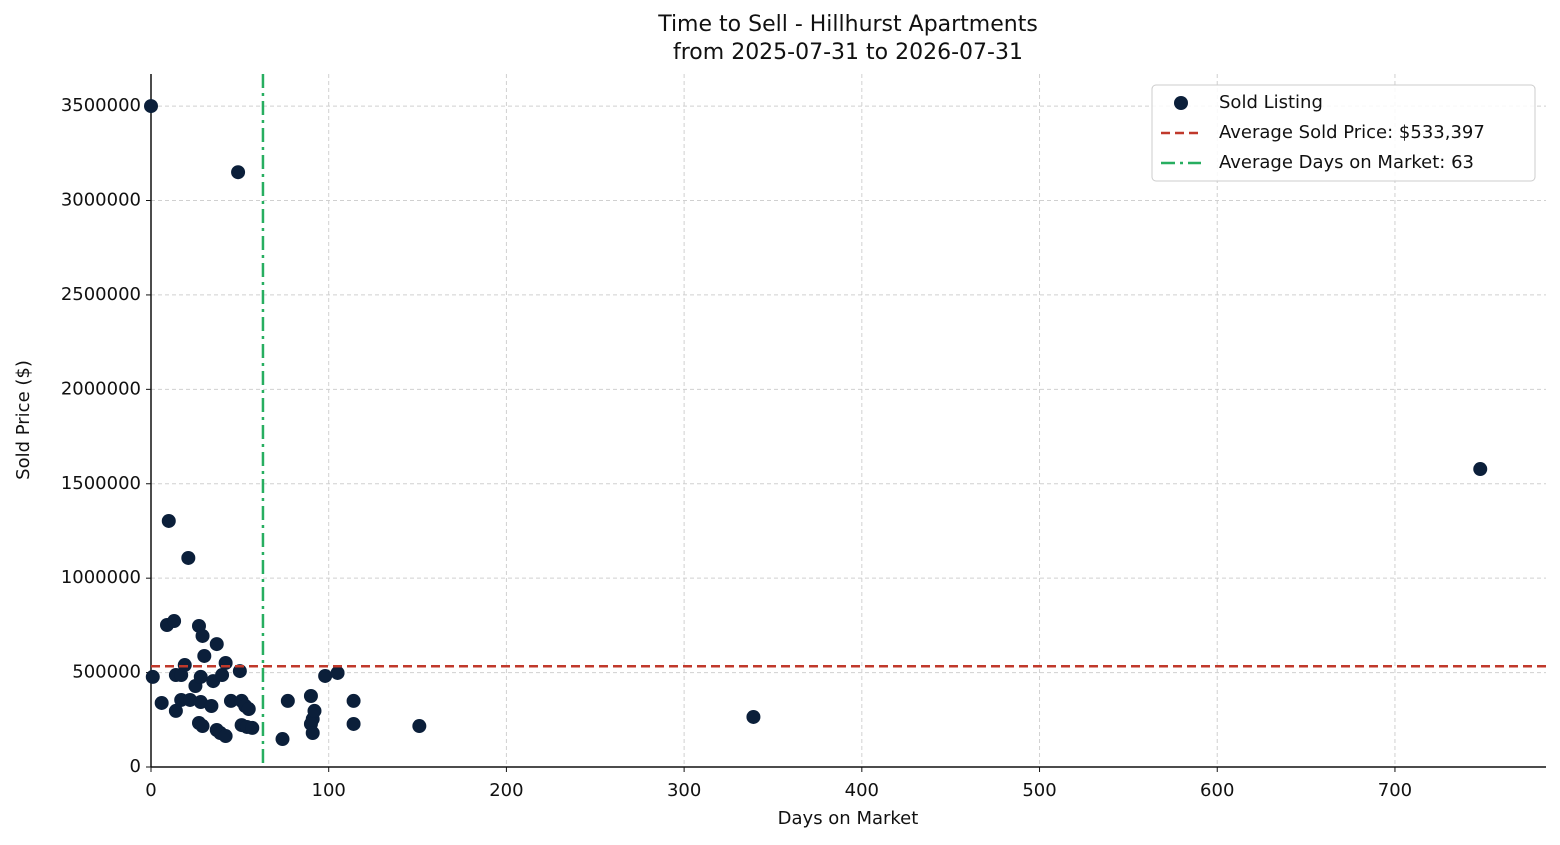 This screenshot has width=1560, height=845. I want to click on y-tick-label: 0, so click(135, 766).